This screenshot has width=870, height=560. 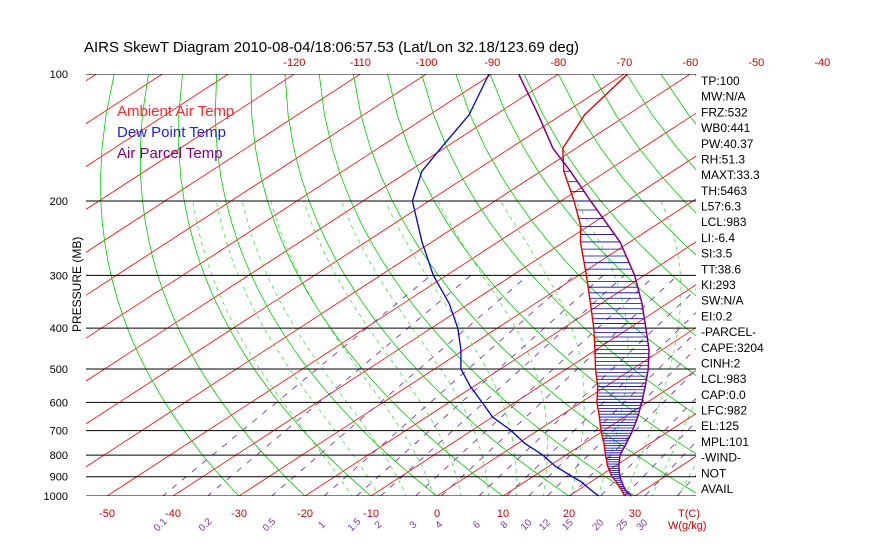 I want to click on mixing-ratio-label: 0.2, so click(x=206, y=525).